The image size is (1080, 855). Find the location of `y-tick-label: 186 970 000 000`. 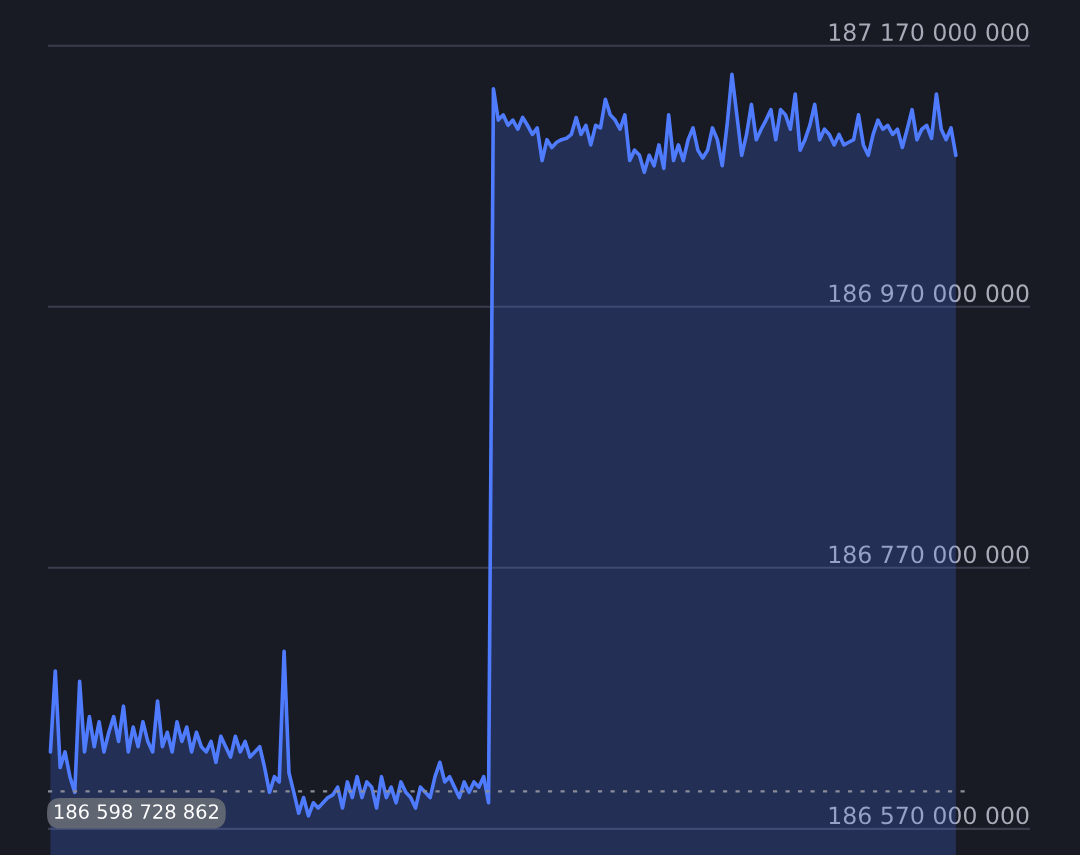

y-tick-label: 186 970 000 000 is located at coordinates (929, 293).